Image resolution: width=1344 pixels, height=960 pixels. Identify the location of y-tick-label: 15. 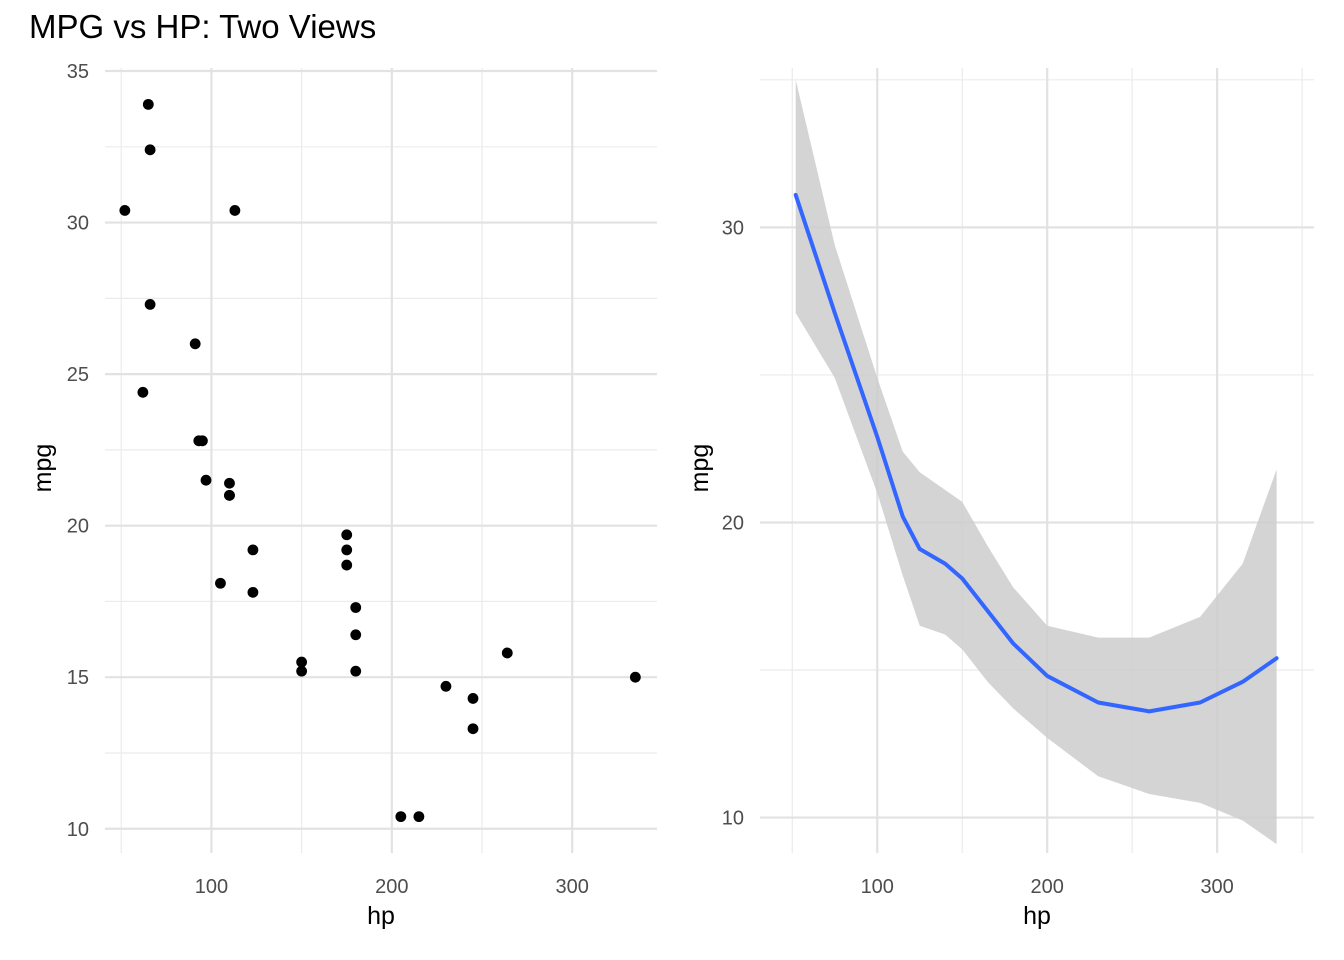
(78, 678).